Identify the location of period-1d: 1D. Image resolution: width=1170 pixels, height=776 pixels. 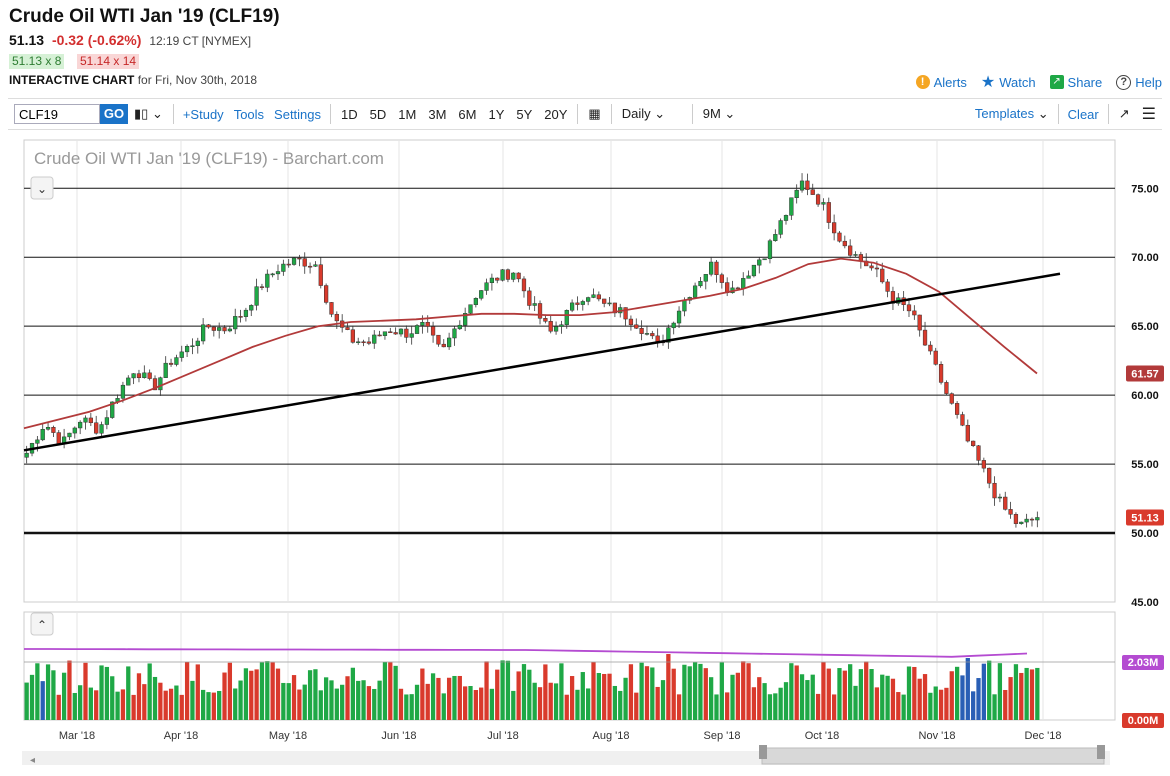
(349, 114).